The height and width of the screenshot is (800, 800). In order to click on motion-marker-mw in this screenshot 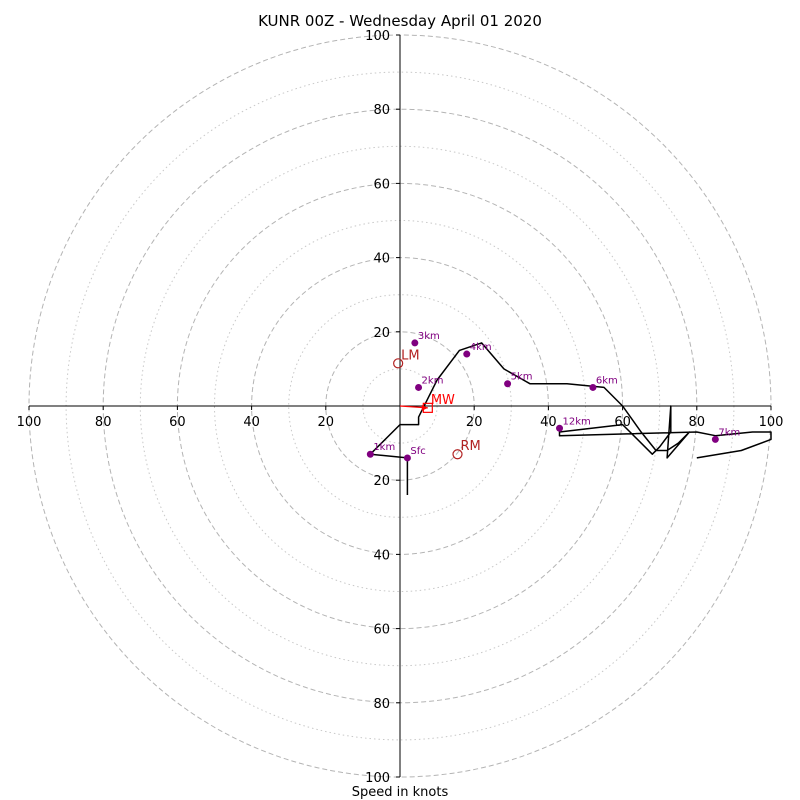, I will do `click(427, 407)`.